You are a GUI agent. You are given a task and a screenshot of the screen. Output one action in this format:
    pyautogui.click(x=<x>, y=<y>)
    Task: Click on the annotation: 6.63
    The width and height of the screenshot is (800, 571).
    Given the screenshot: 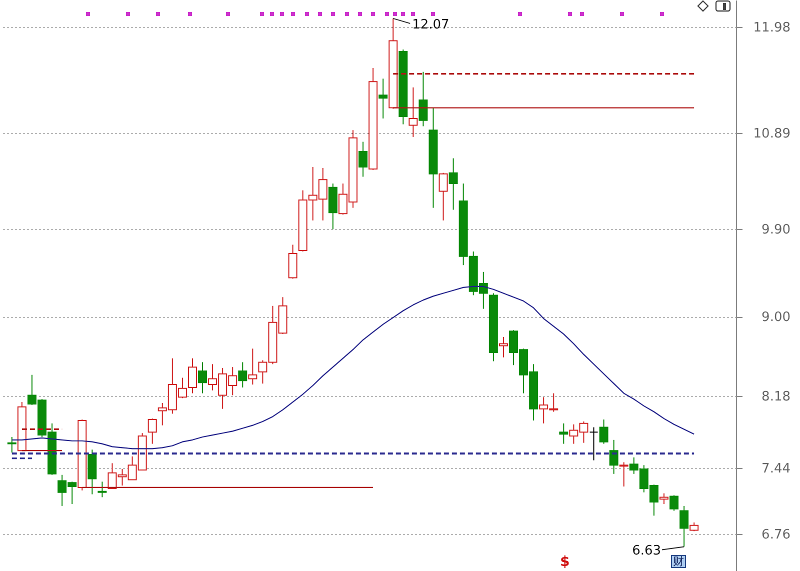 What is the action you would take?
    pyautogui.click(x=647, y=551)
    